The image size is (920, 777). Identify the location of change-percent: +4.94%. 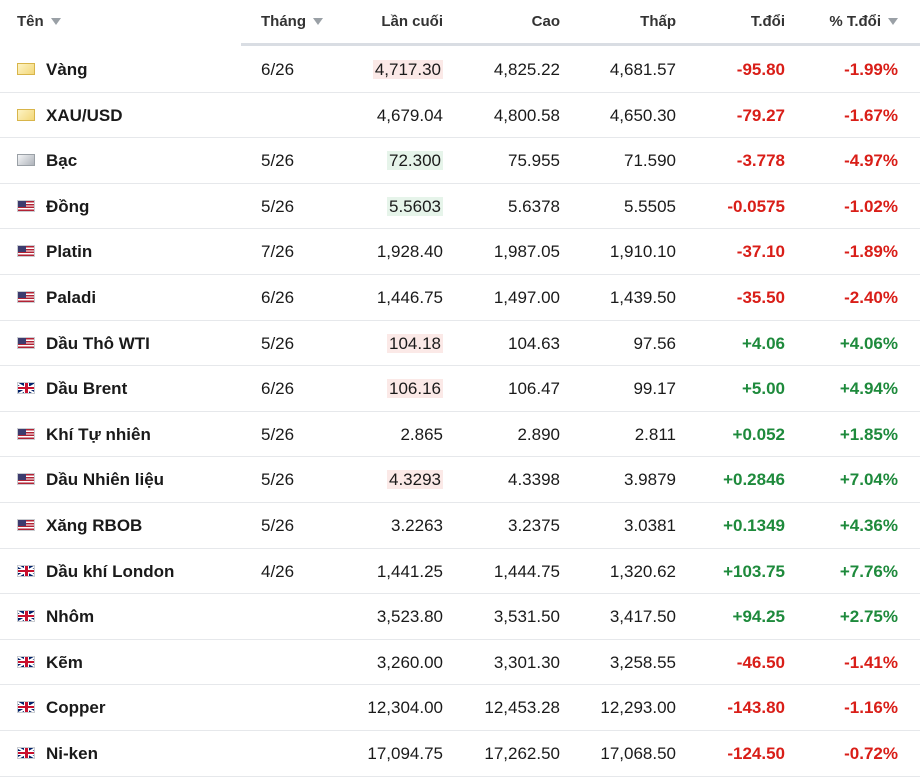
(868, 389).